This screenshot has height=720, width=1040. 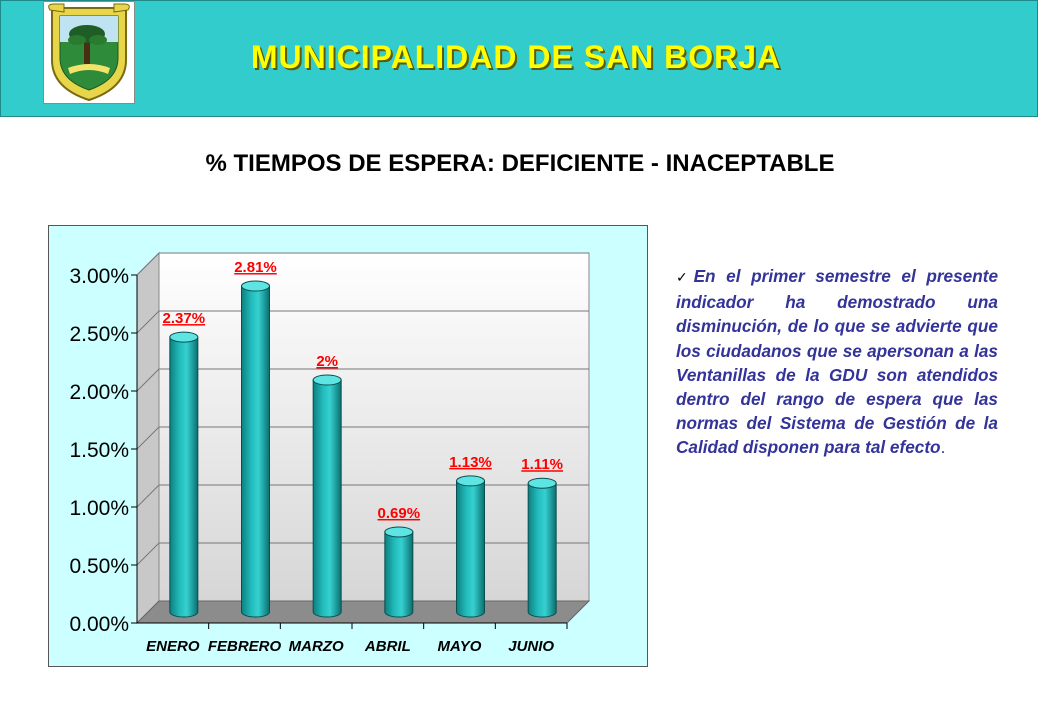 What do you see at coordinates (99, 392) in the screenshot?
I see `y-tick-label: 2.00%` at bounding box center [99, 392].